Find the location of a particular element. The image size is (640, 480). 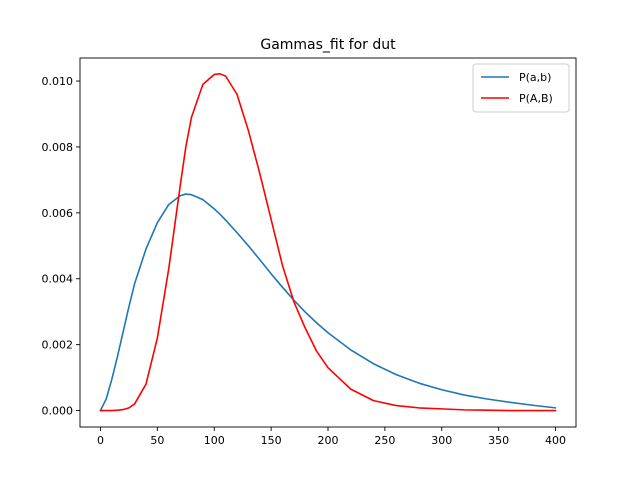

y-tick-label: 0.004 is located at coordinates (58, 279).